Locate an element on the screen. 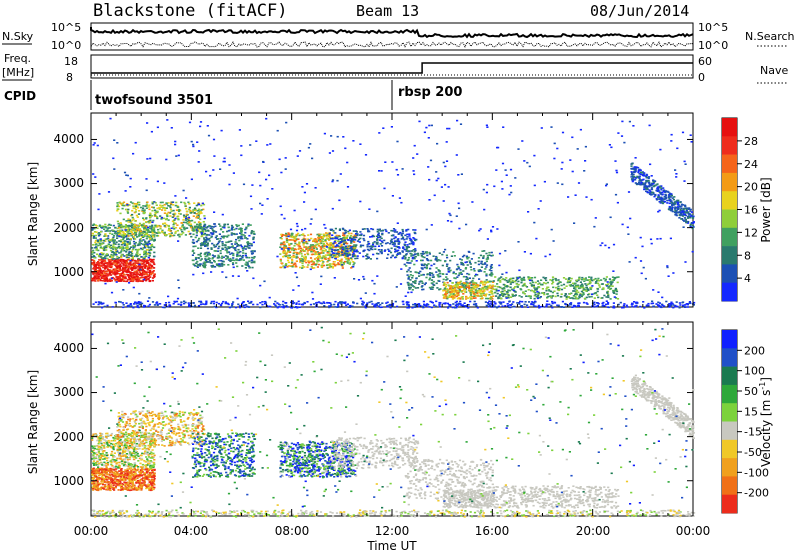  station-title: Blackstone (fitACF) is located at coordinates (190, 11).